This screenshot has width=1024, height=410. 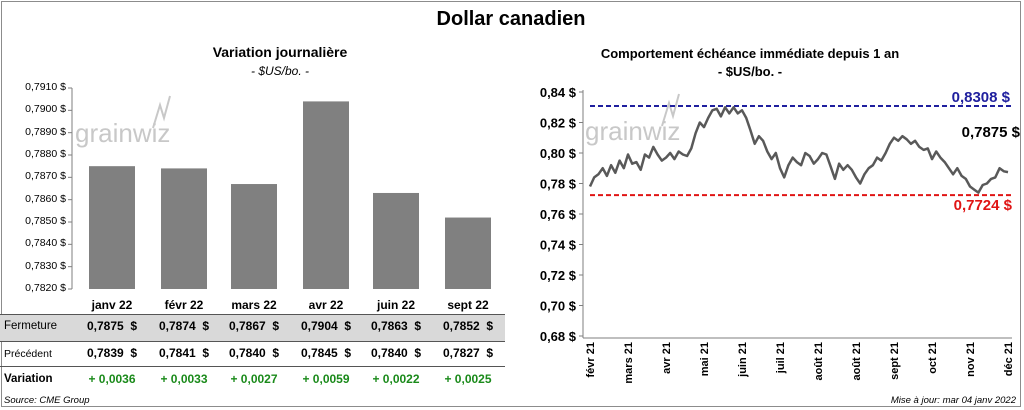 I want to click on row-label-precedent: Précédent, so click(x=28, y=354).